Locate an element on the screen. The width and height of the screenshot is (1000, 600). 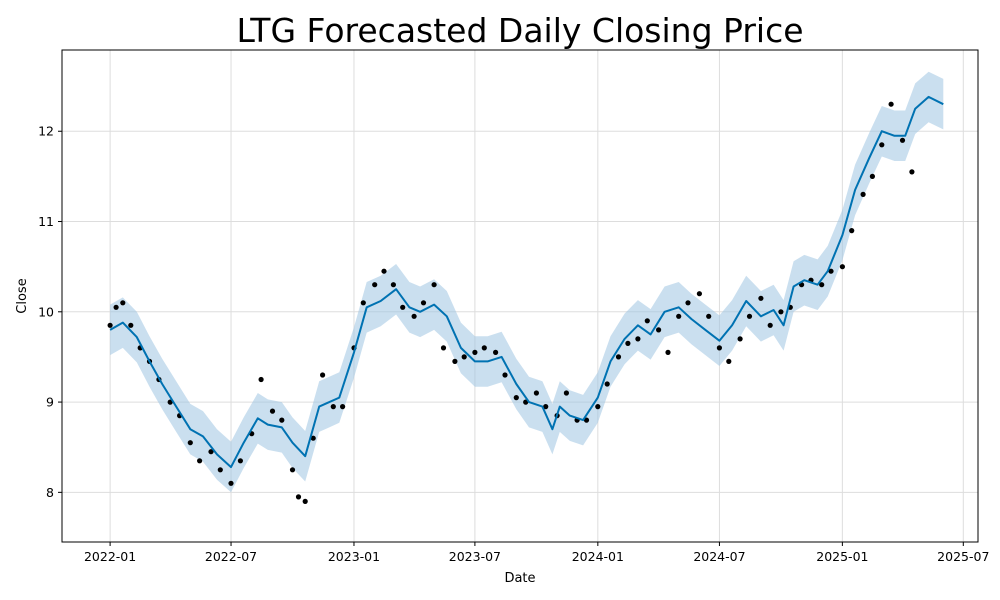
x-tick-label: 2024-07 is located at coordinates (719, 556).